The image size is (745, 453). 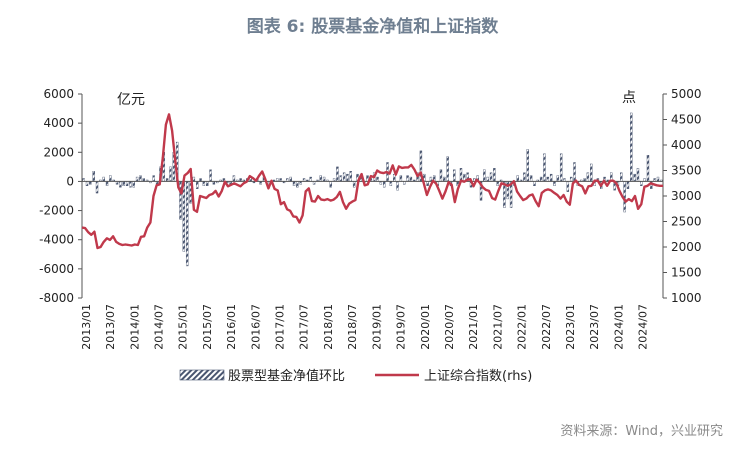 What do you see at coordinates (231, 327) in the screenshot?
I see `x-tick-label: 2016/01` at bounding box center [231, 327].